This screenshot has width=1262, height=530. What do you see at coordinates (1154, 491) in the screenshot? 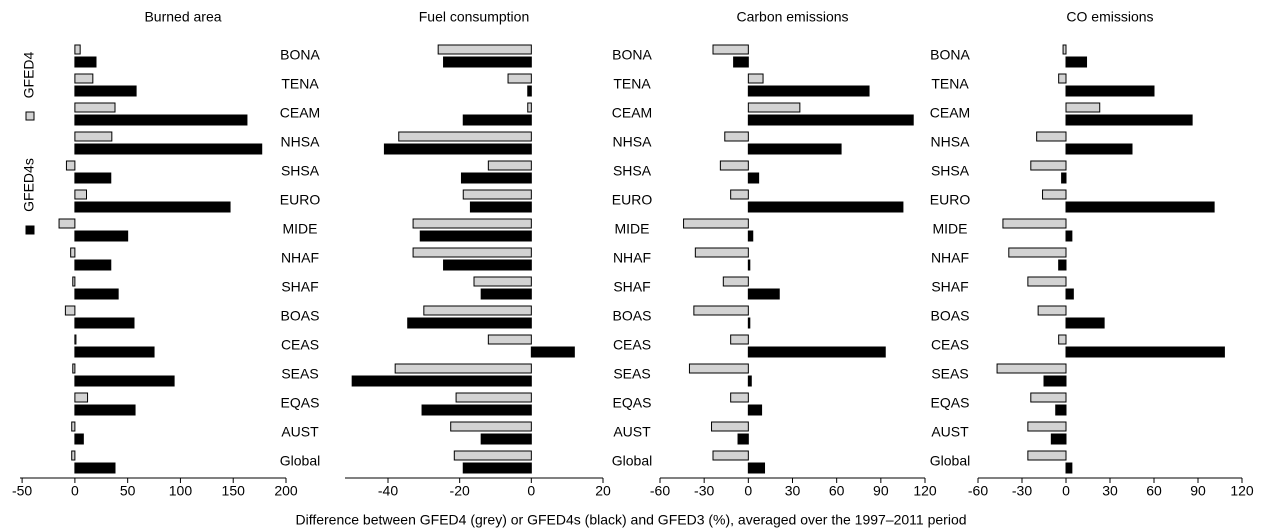
I see `x-tick-label: 60` at bounding box center [1154, 491].